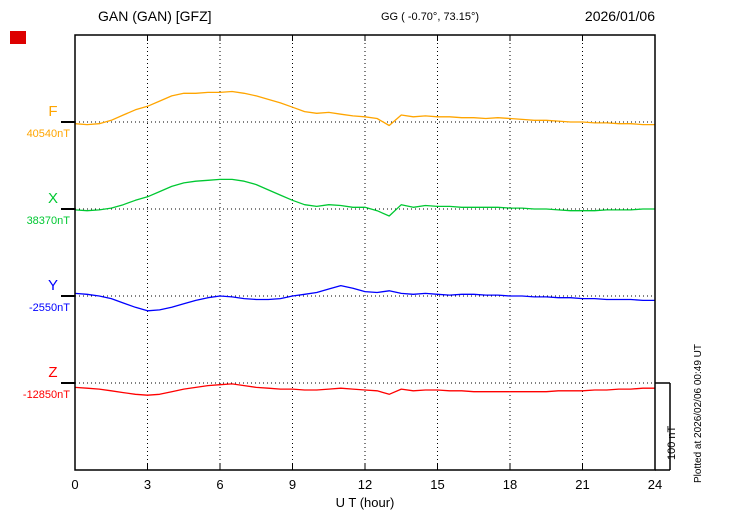 The height and width of the screenshot is (520, 730). I want to click on series-label-Y: Y, so click(53, 285).